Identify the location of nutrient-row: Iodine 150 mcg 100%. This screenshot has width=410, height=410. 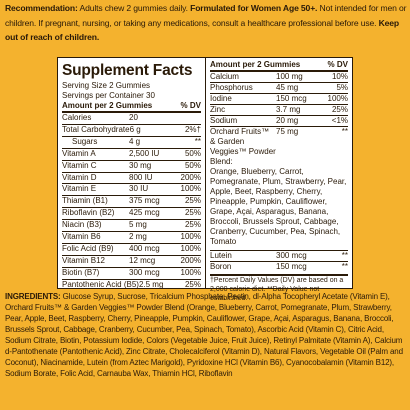
(279, 98).